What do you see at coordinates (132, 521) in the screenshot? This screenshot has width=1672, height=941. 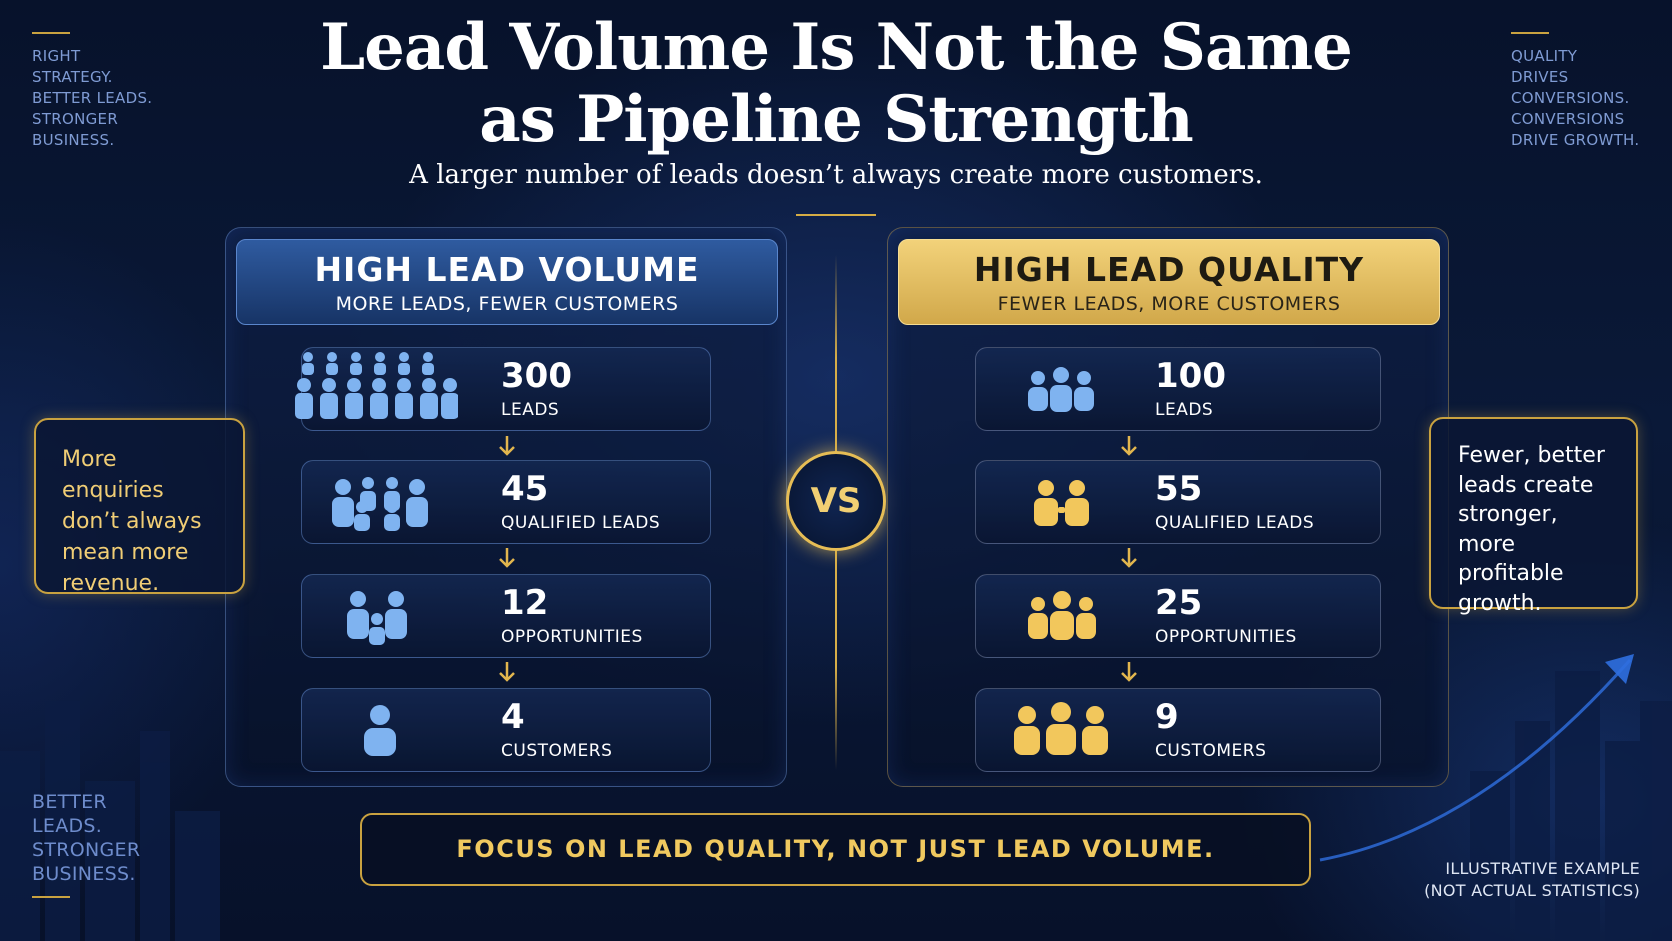 I see `callout-line: don’t always` at bounding box center [132, 521].